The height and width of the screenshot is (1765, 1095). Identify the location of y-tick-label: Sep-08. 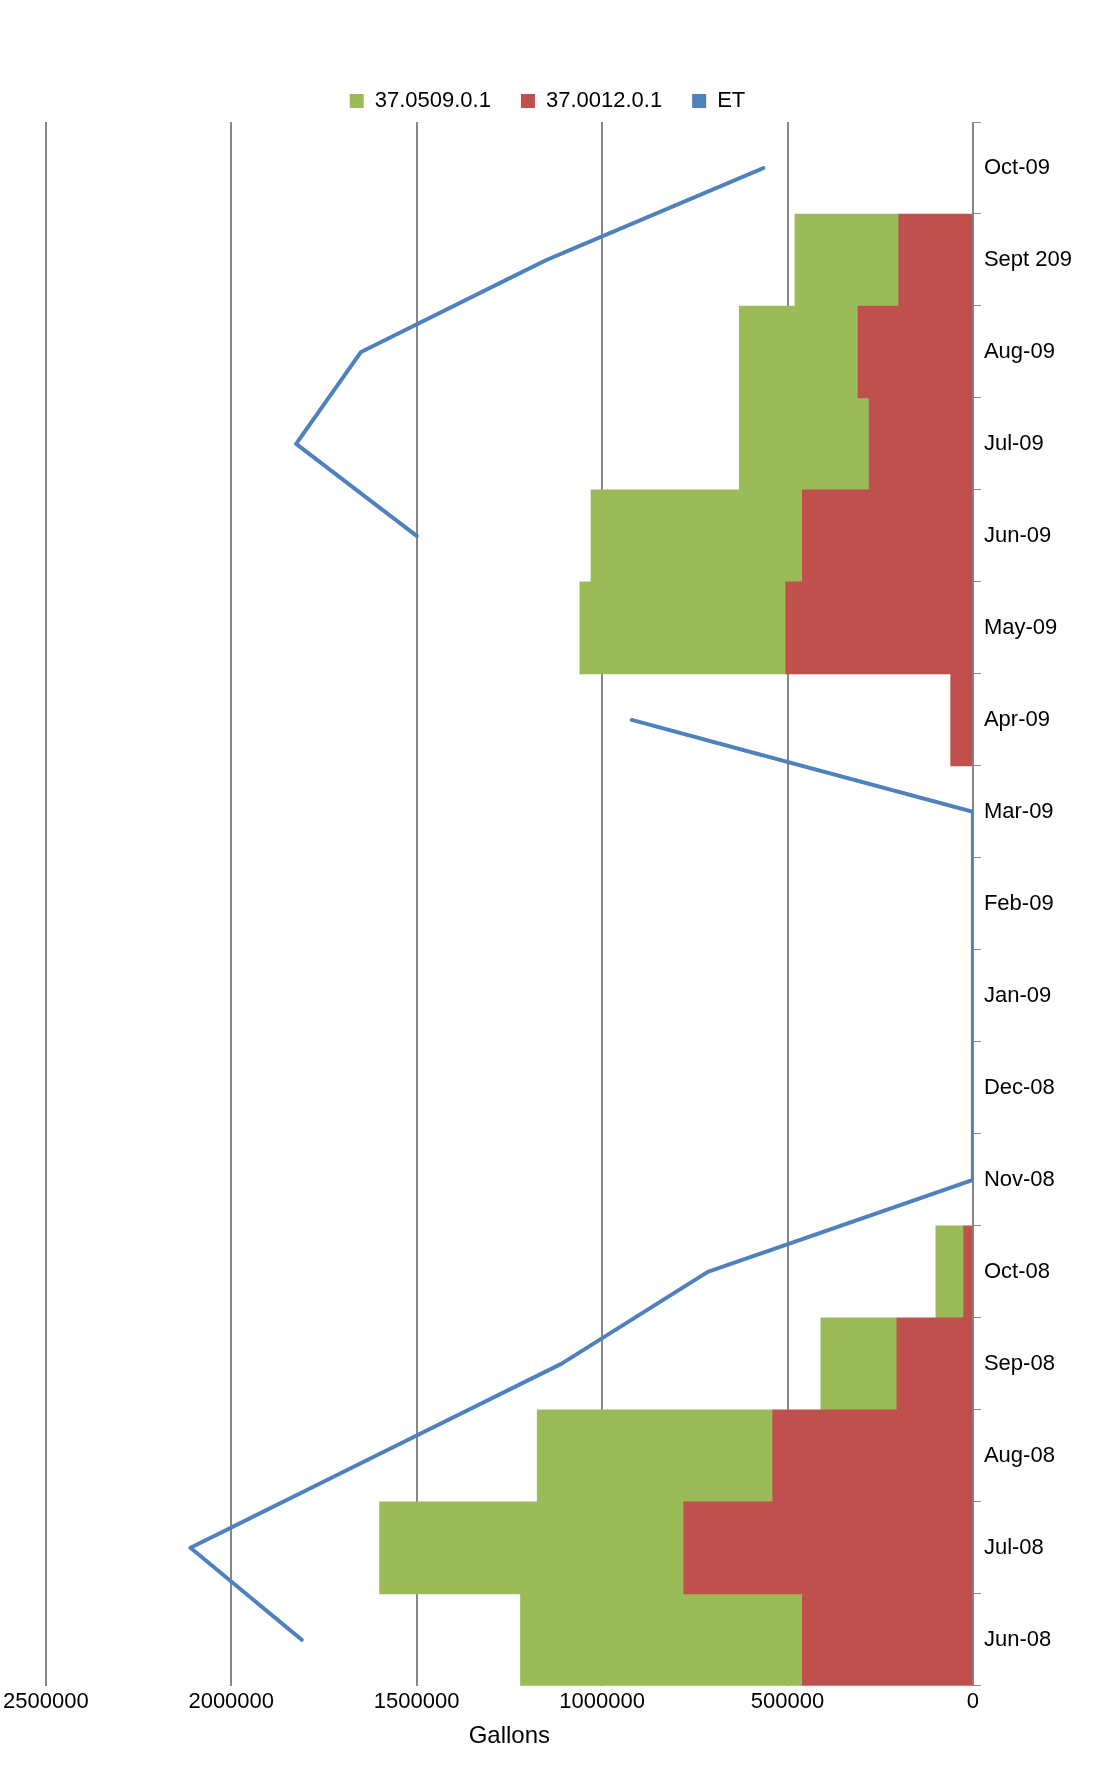
(1019, 1362).